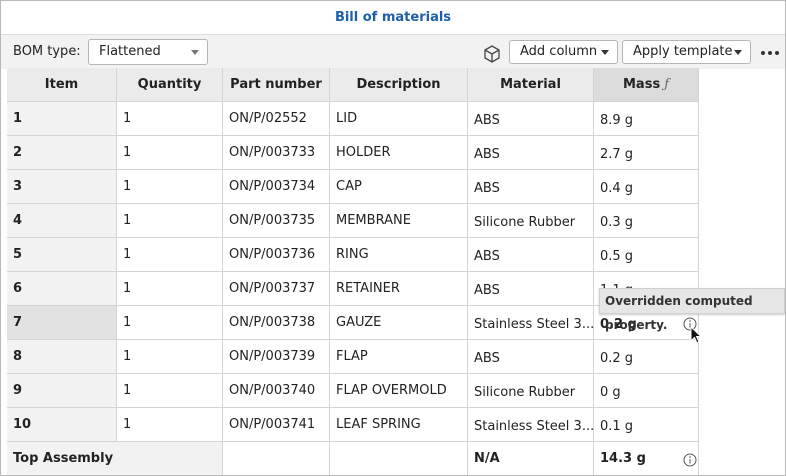 This screenshot has width=786, height=476. I want to click on apply-template-text: Apply template, so click(683, 51).